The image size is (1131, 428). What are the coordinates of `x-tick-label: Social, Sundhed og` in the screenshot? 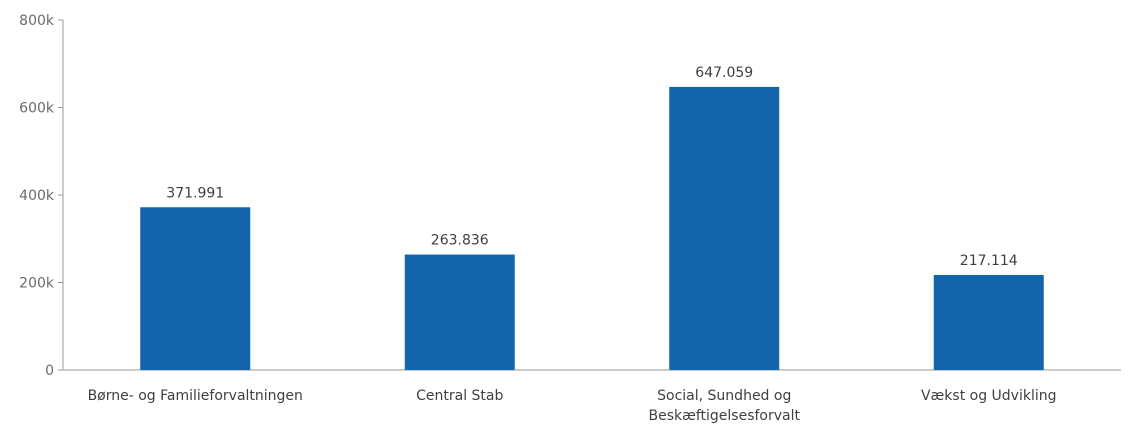 It's located at (724, 396).